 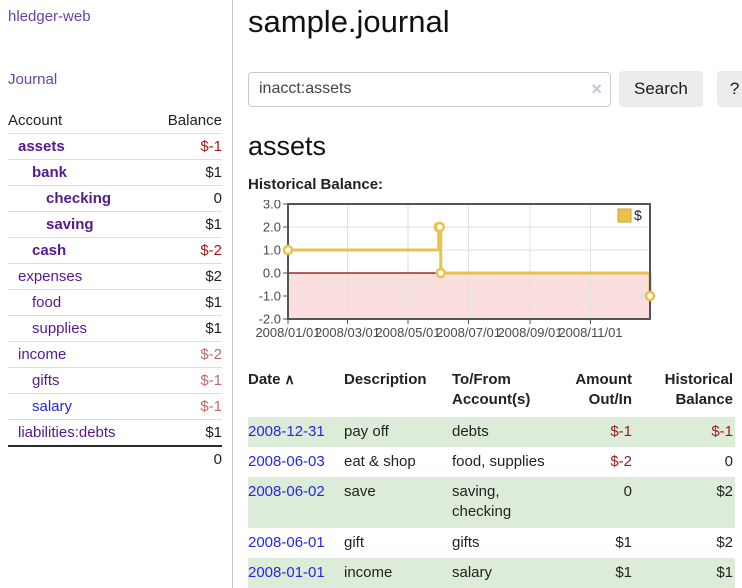 What do you see at coordinates (385, 379) in the screenshot?
I see `register-header-description: Description` at bounding box center [385, 379].